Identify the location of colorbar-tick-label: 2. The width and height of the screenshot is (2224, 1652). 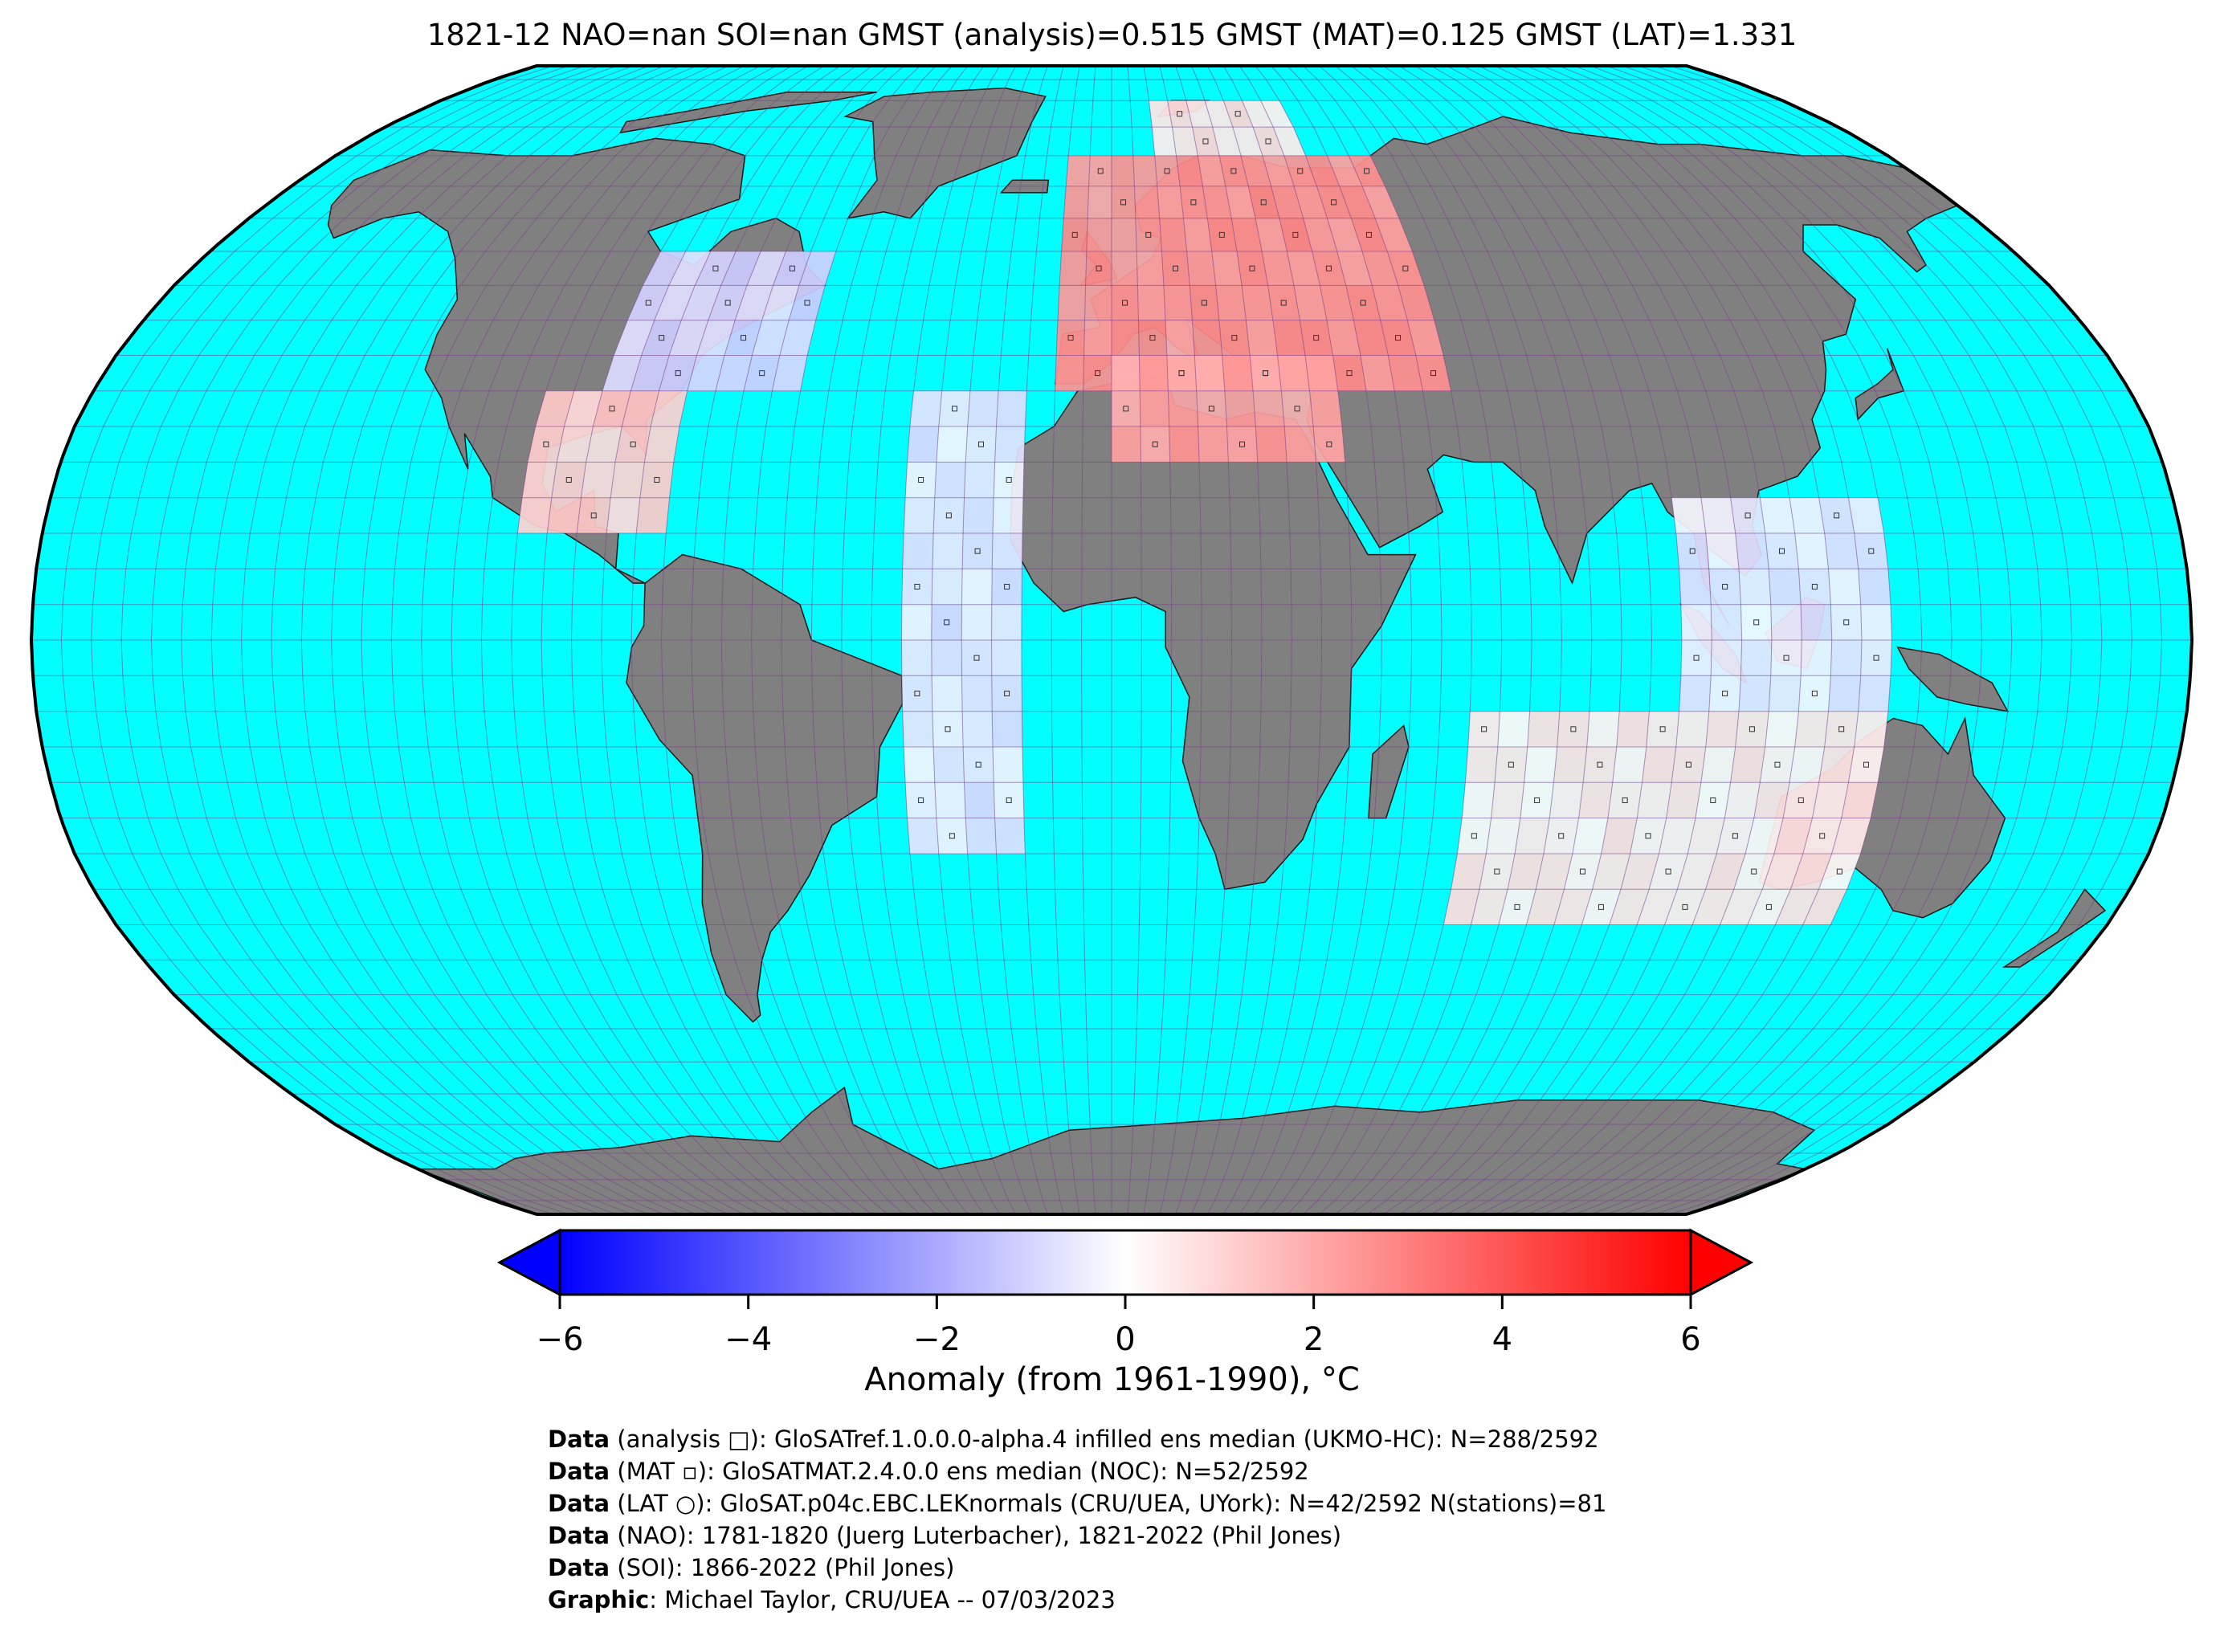
(1313, 1339).